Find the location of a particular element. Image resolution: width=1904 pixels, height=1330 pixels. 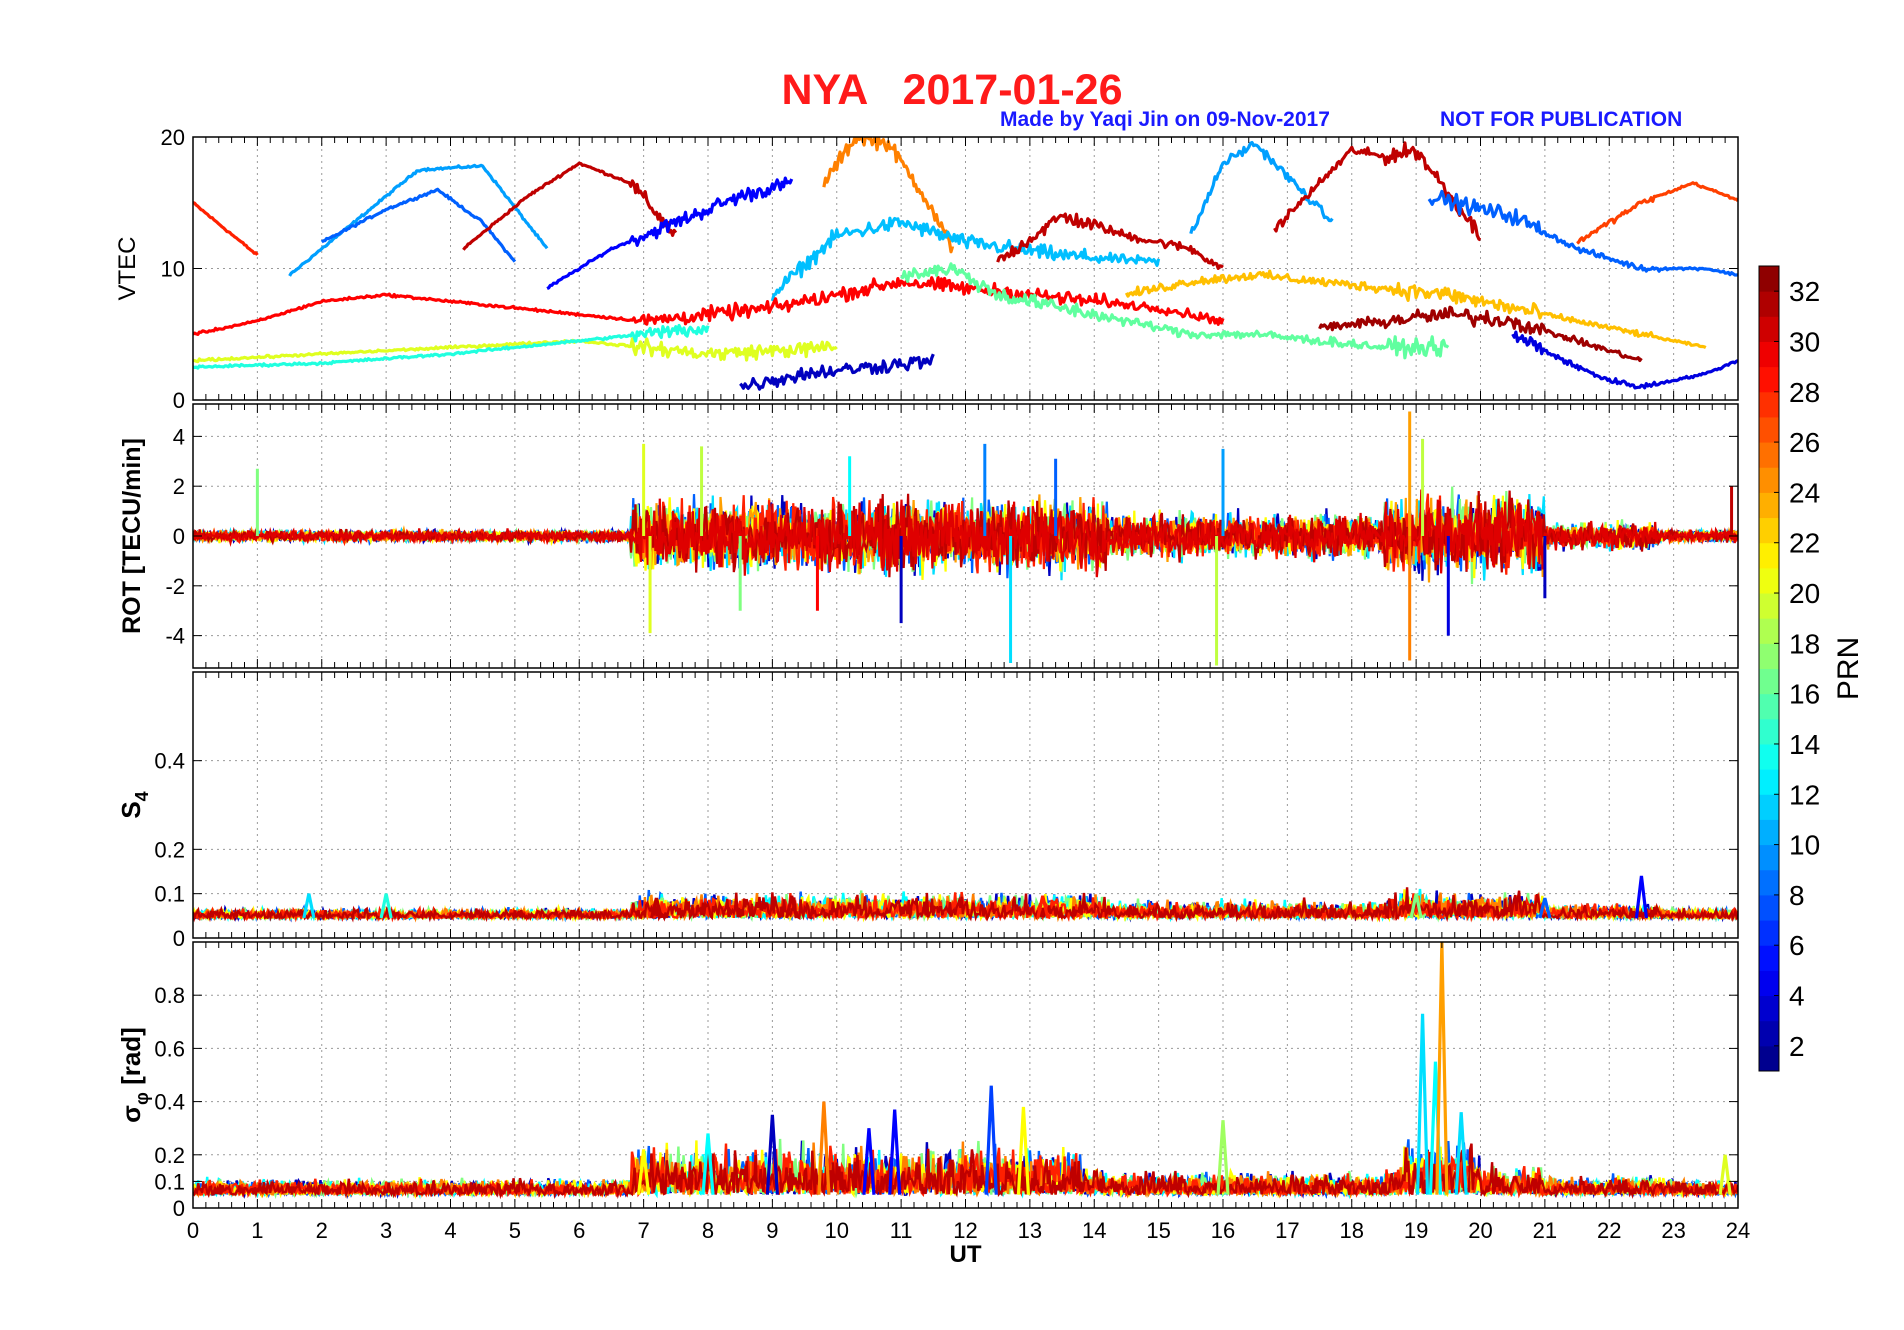

xtick-label: 18 is located at coordinates (1352, 1230).